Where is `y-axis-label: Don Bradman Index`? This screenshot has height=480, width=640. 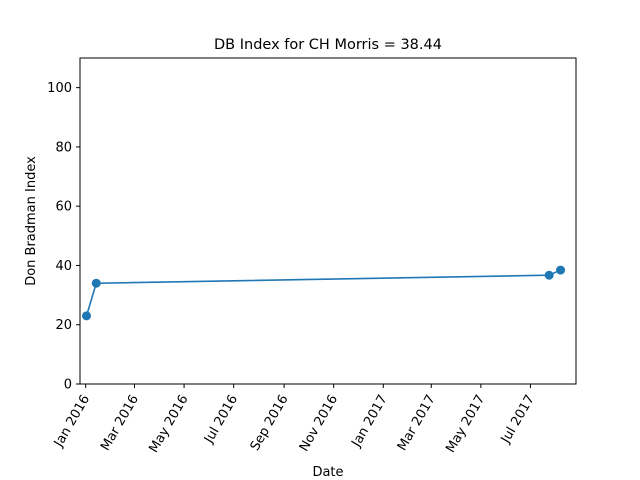
y-axis-label: Don Bradman Index is located at coordinates (31, 221).